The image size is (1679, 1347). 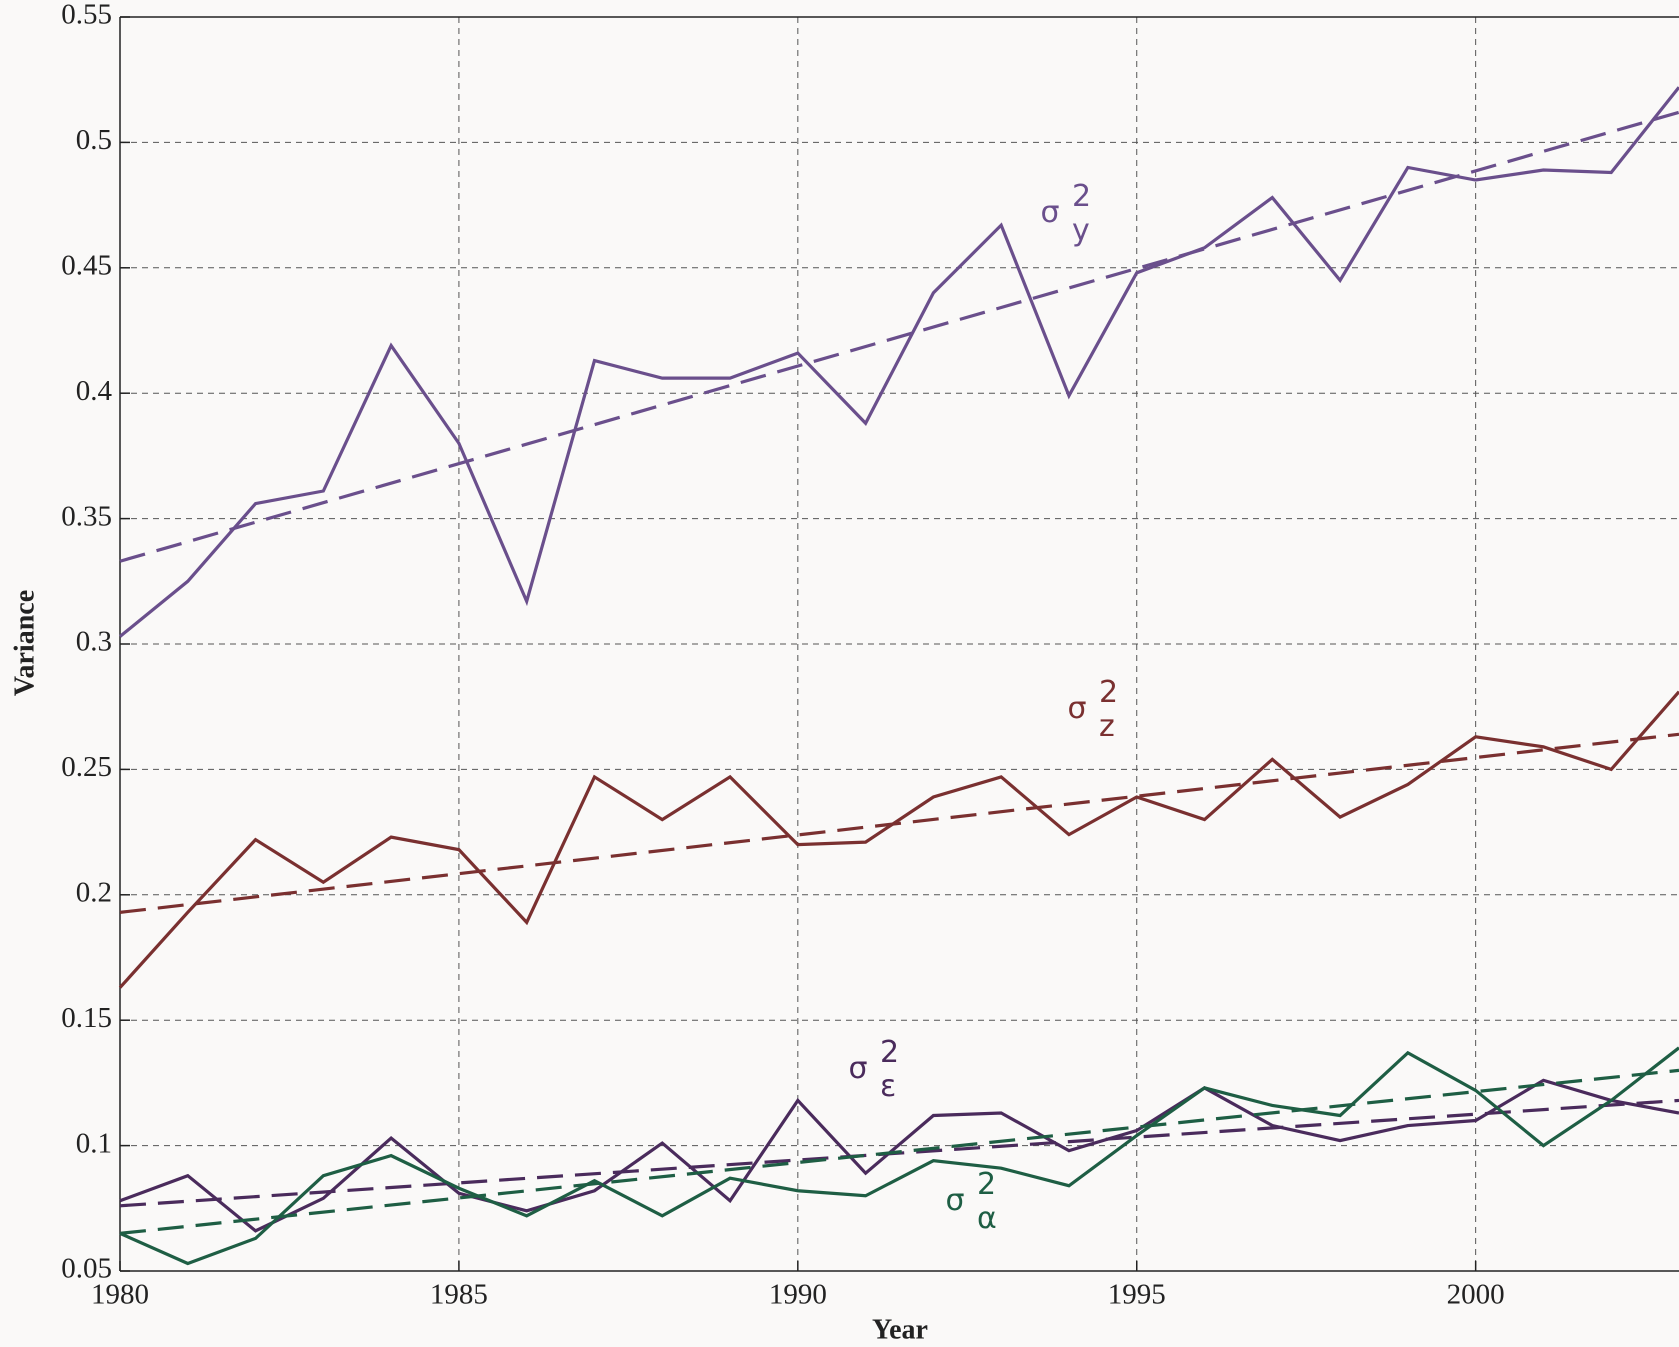 I want to click on y-tick-label: 0.55, so click(x=86, y=15).